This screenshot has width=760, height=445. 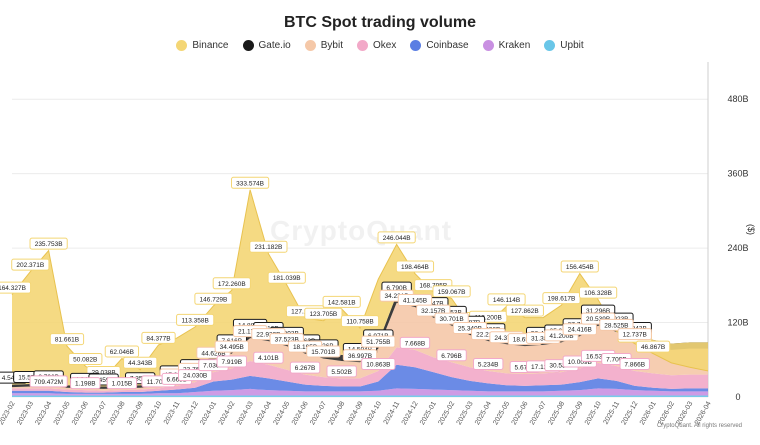 I want to click on data-label-text: 142.581B, so click(x=342, y=302).